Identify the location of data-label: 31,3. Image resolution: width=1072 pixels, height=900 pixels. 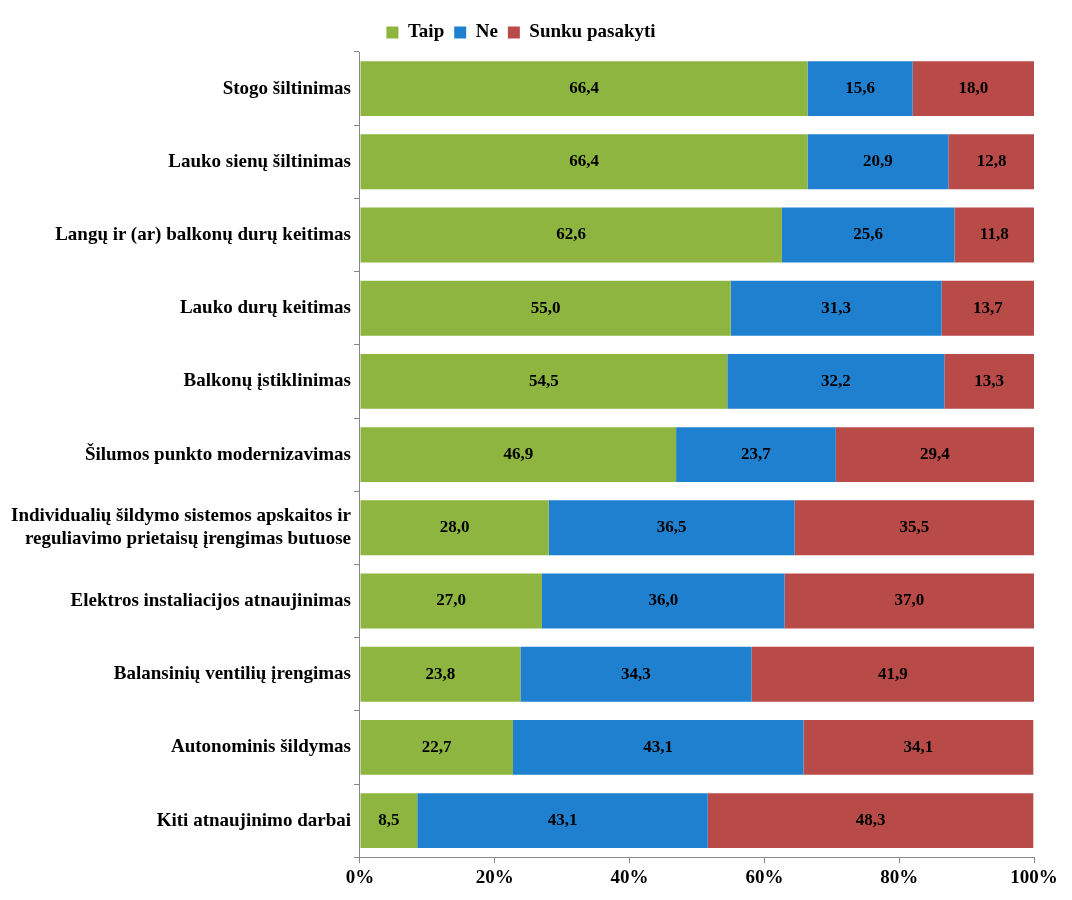
(836, 307).